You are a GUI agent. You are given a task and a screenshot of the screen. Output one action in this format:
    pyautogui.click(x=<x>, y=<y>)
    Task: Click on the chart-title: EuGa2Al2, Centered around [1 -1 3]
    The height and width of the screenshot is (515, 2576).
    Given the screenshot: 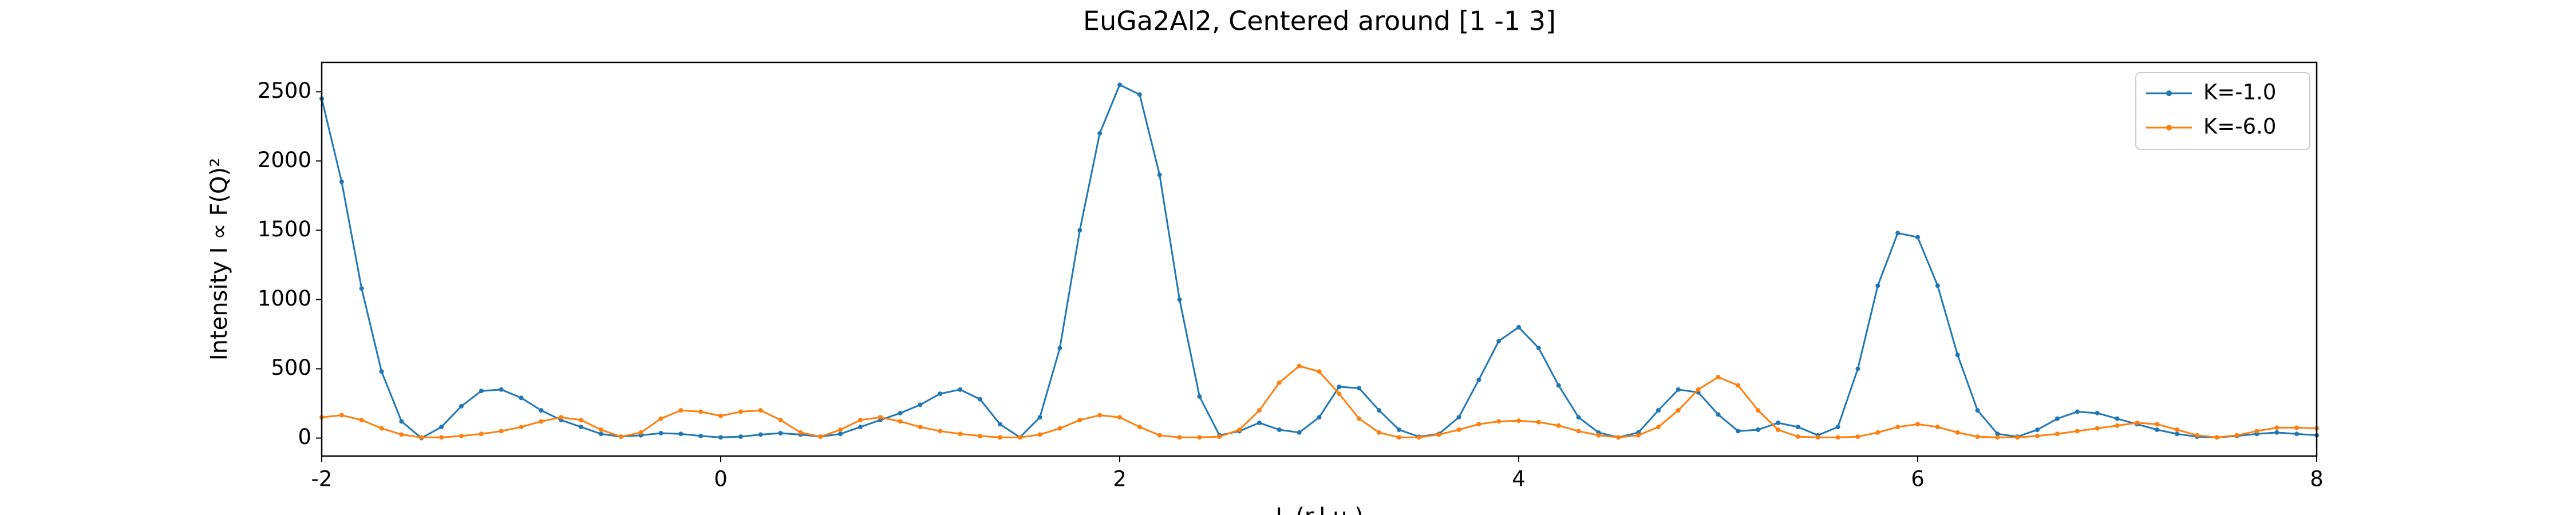 What is the action you would take?
    pyautogui.click(x=1319, y=21)
    